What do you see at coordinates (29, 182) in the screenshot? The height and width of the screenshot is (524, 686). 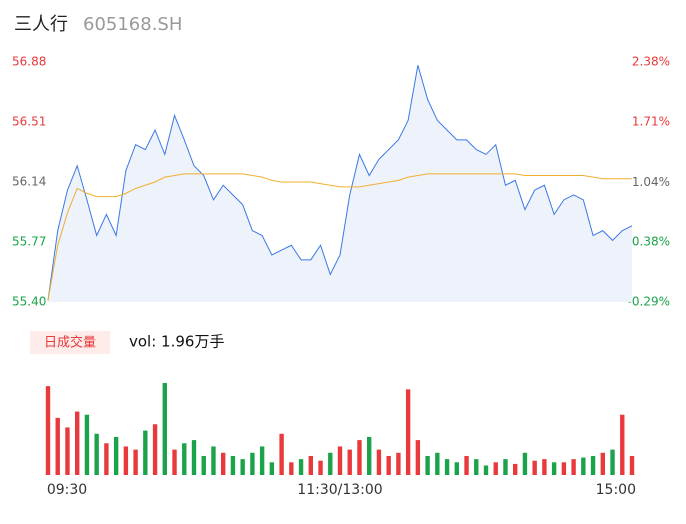 I see `y-tick-label: 56.14` at bounding box center [29, 182].